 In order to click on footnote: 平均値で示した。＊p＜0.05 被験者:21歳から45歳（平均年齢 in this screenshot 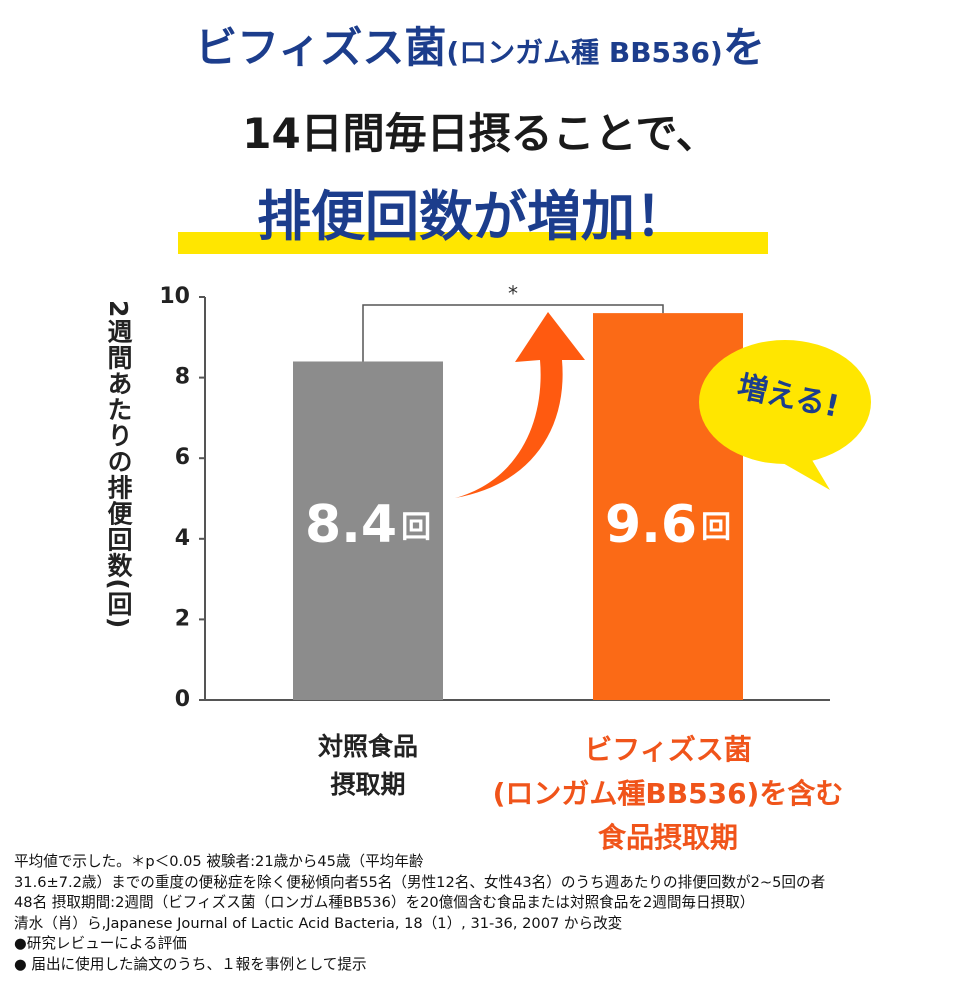, I will do `click(219, 861)`.